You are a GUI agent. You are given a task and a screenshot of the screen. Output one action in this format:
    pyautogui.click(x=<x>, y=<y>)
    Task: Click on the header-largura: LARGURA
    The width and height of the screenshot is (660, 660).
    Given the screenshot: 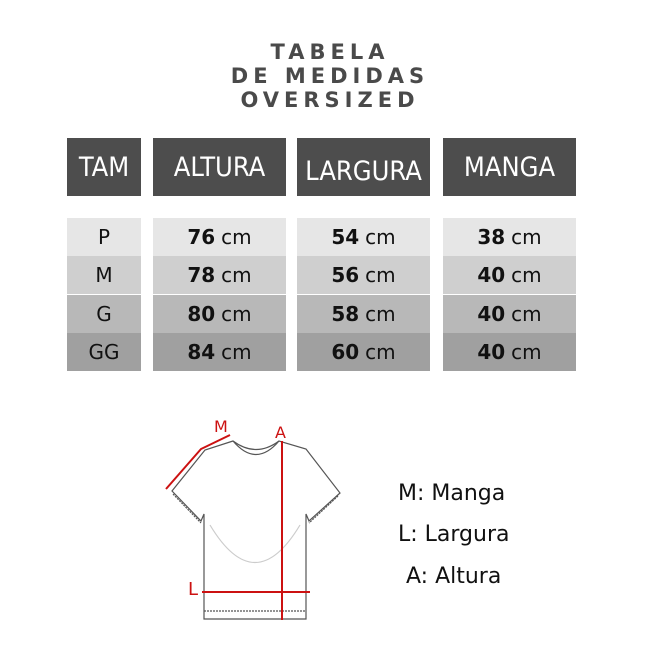 What is the action you would take?
    pyautogui.click(x=363, y=167)
    